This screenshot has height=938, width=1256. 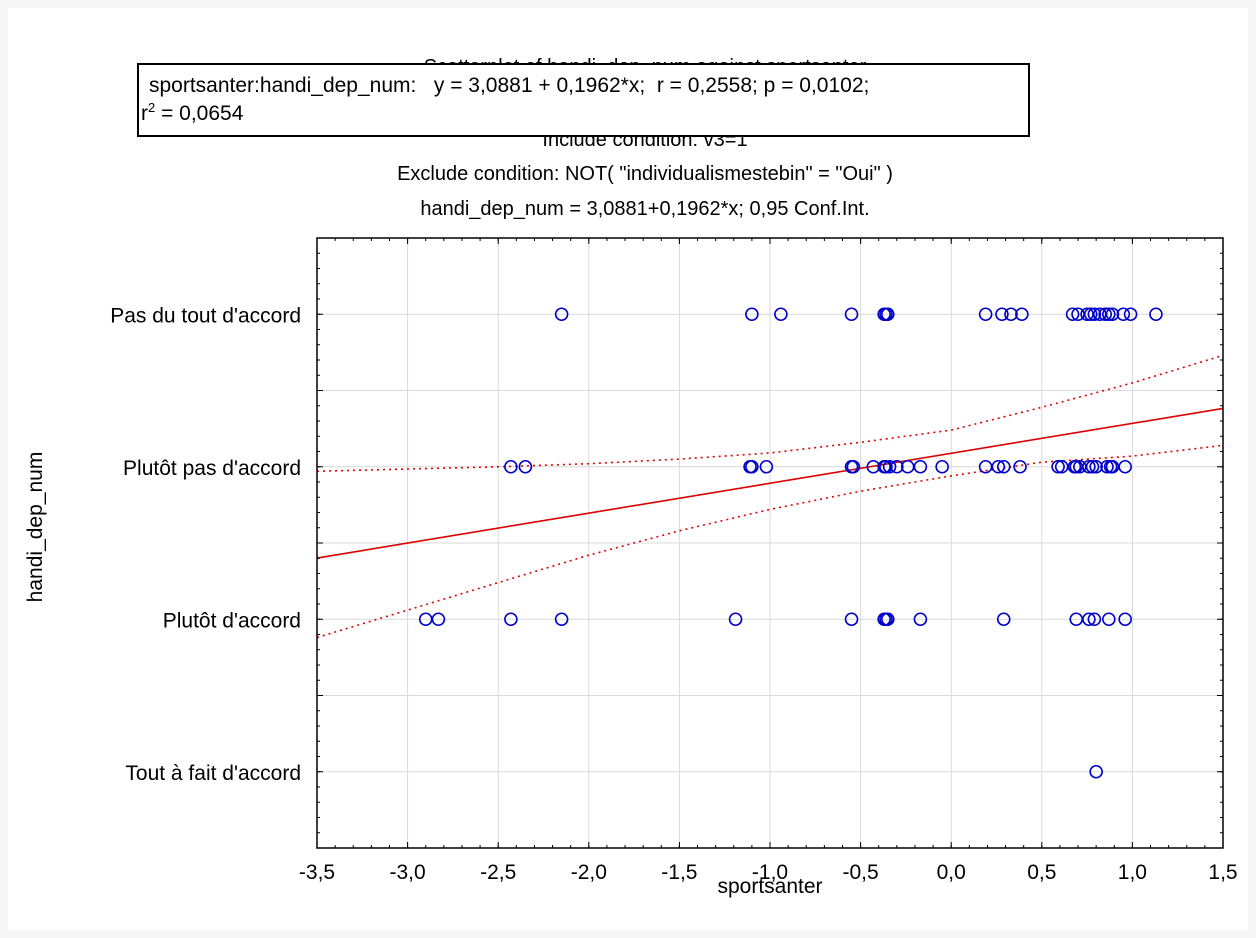 I want to click on regression-line, so click(x=770, y=483).